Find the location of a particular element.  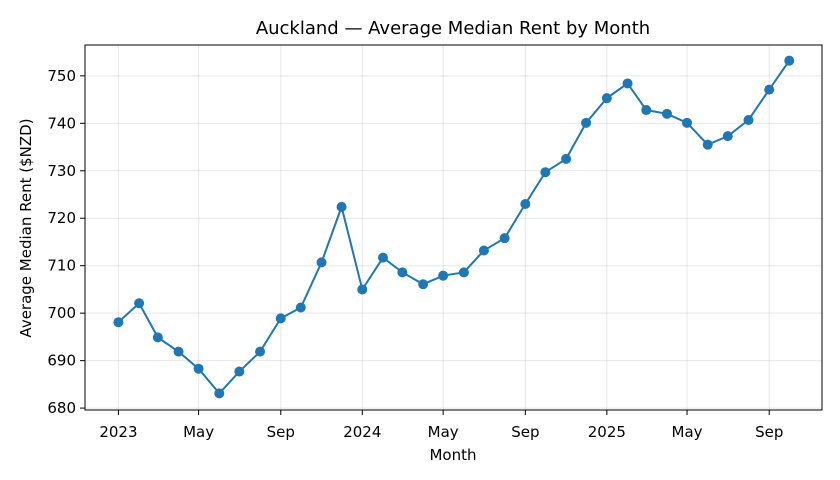

chart-title: Auckland — Average Median Rent by Month is located at coordinates (453, 28).